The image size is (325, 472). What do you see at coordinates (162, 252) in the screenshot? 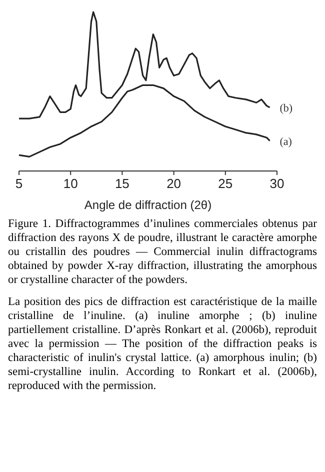
I see `text: Figure 1. Diffractogrammes d’inulines commerciales obtenus par diffraction des rayons X de poudre, illustrant le caractère amorphe ou cristallin des poudres — Commercial inulin diffractograms obtained by powder X-ray diffraction, illustrating the amorphous or crystalline character of the powders.` at bounding box center [162, 252].